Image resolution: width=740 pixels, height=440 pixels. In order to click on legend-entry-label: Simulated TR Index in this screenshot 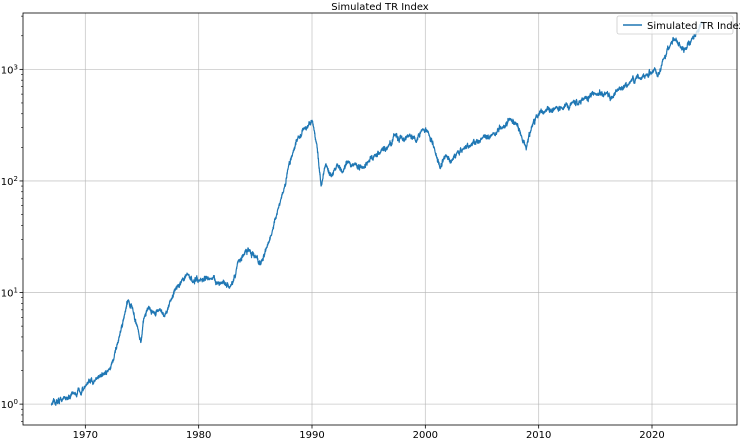, I will do `click(693, 26)`.